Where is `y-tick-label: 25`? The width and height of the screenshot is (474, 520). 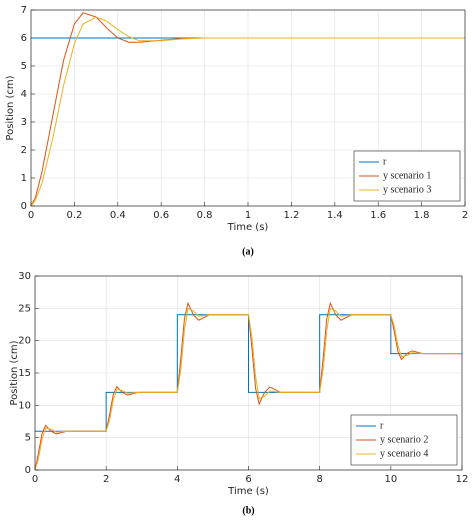 y-tick-label: 25 is located at coordinates (24, 308).